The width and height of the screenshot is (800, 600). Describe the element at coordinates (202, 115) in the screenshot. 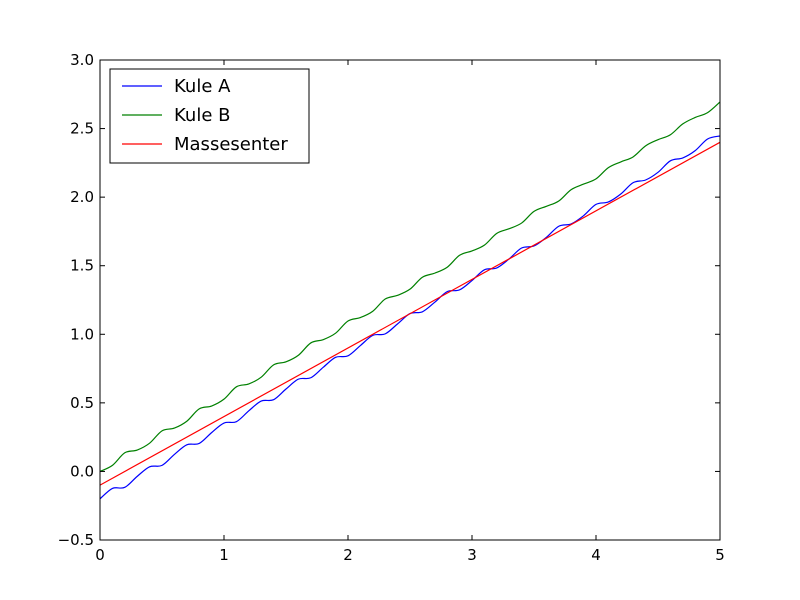

I see `legend-label: Kule B` at that location.